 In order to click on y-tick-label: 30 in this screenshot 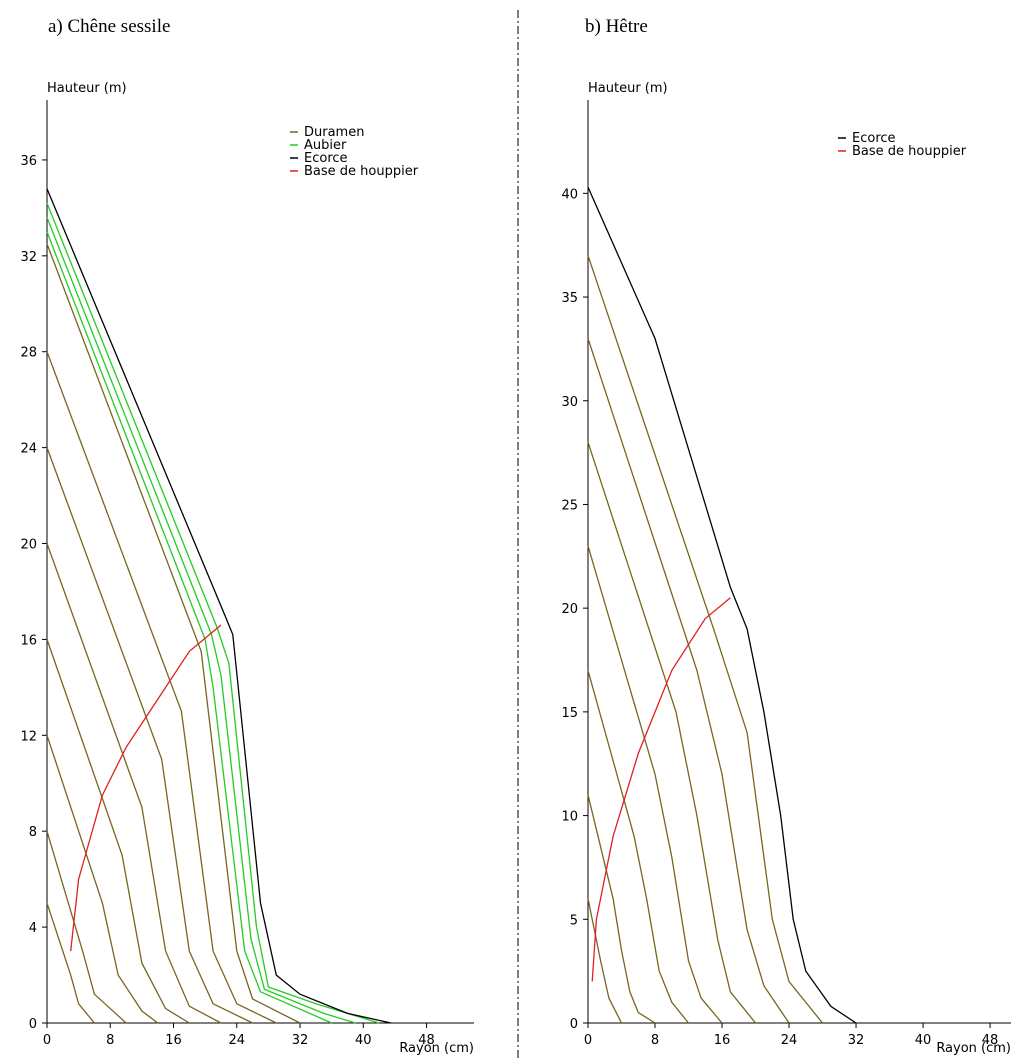, I will do `click(569, 402)`.